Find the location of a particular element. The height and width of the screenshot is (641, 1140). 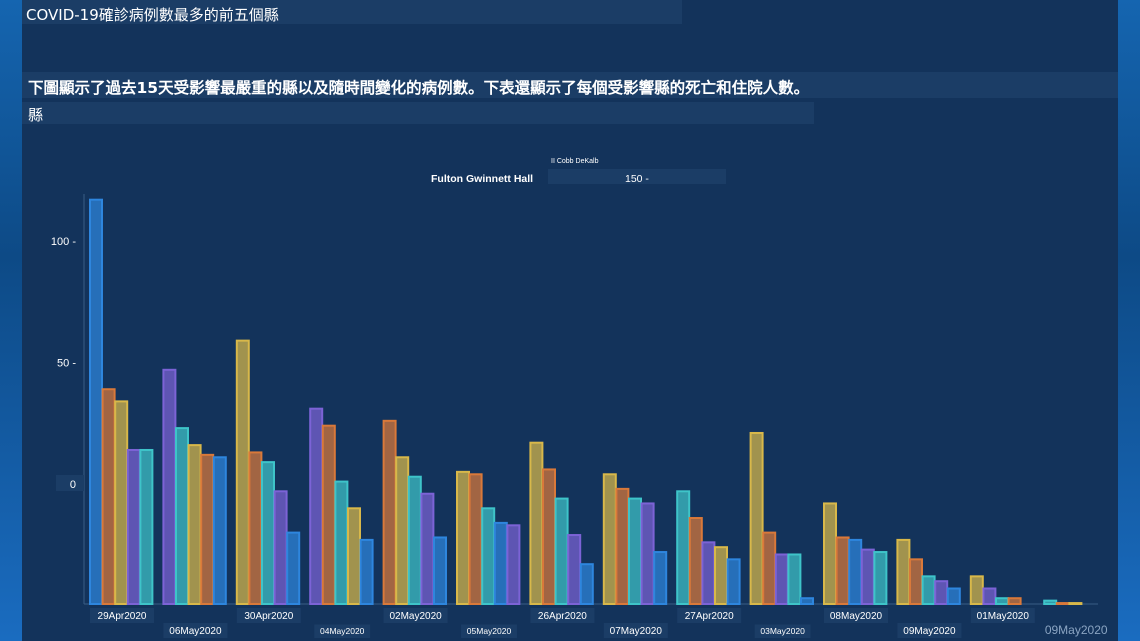

x-tick-label: 04May2020 is located at coordinates (342, 631).